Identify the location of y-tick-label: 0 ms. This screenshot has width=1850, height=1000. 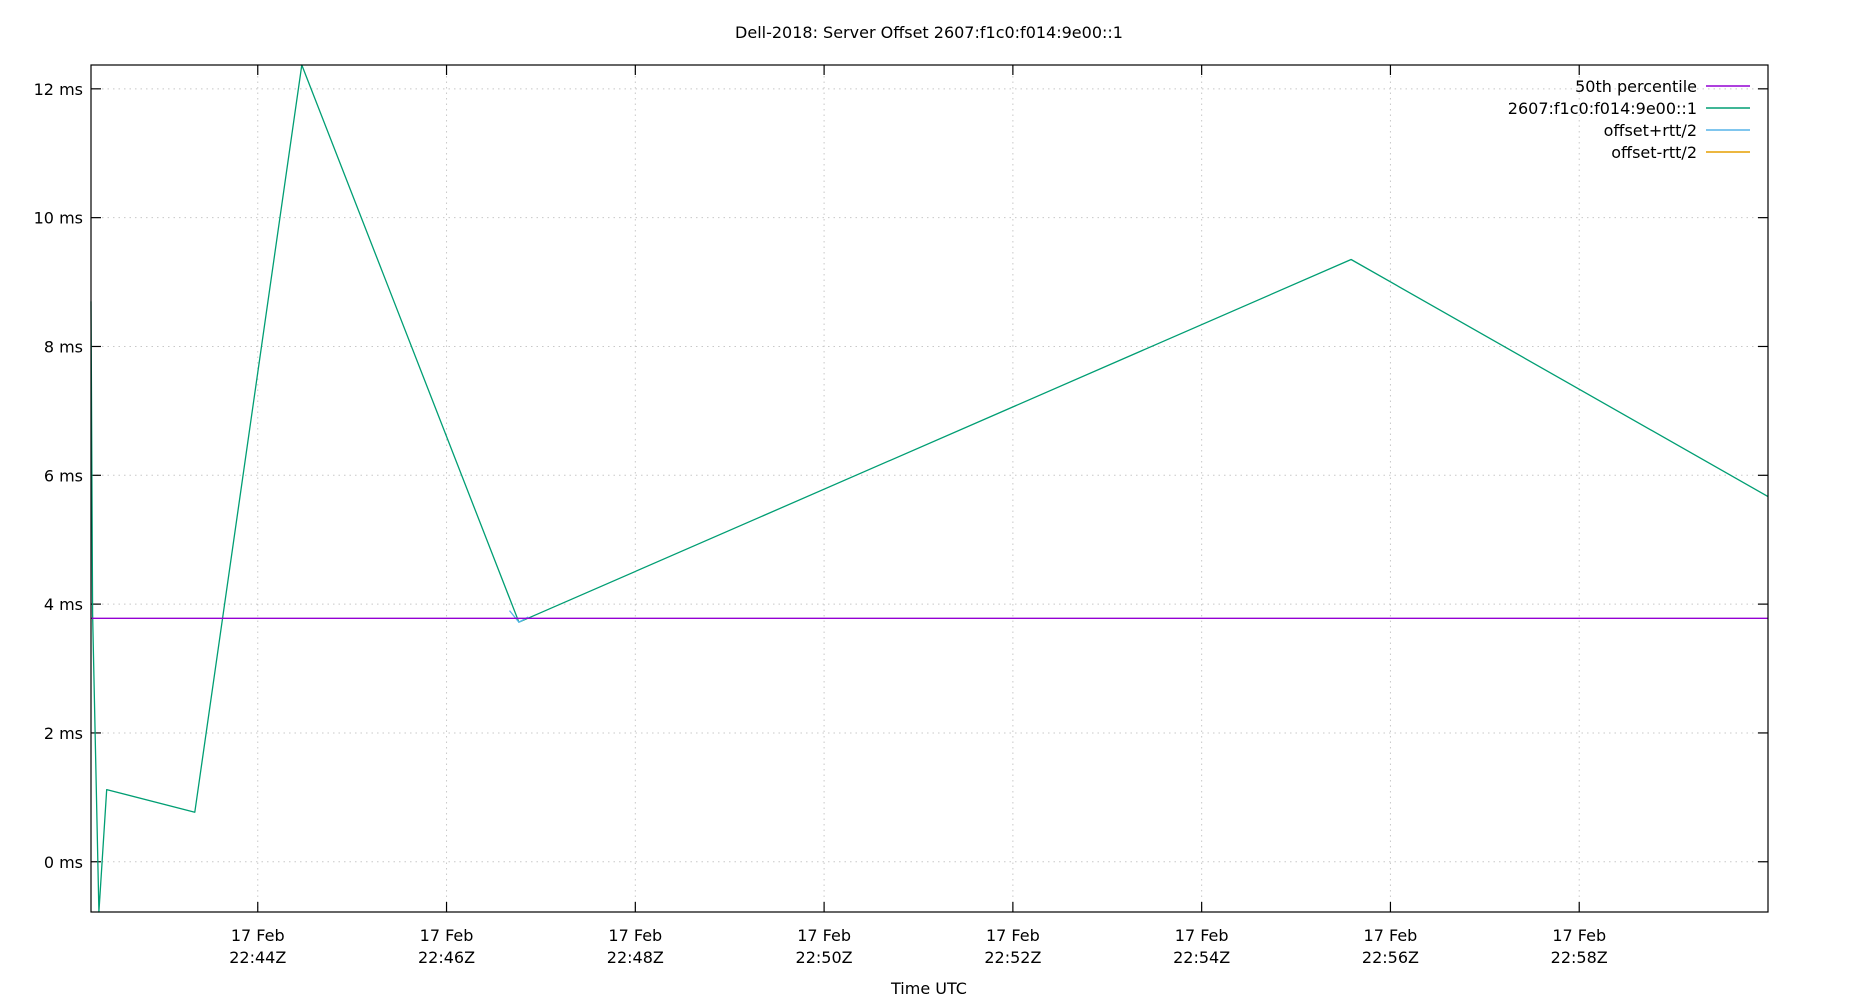
(63, 862).